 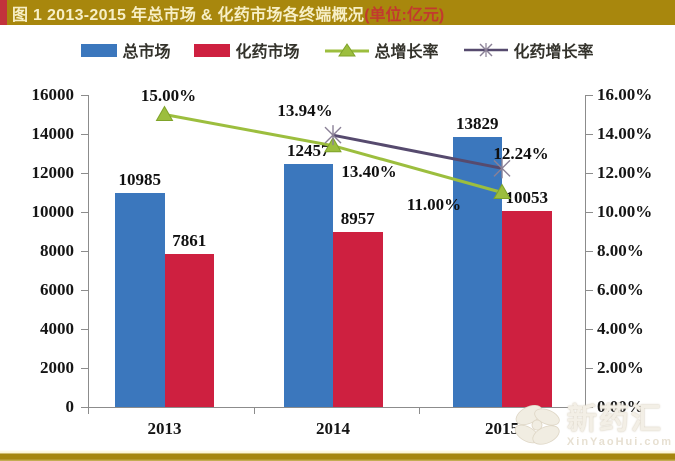 What do you see at coordinates (333, 153) in the screenshot?
I see `growth-line` at bounding box center [333, 153].